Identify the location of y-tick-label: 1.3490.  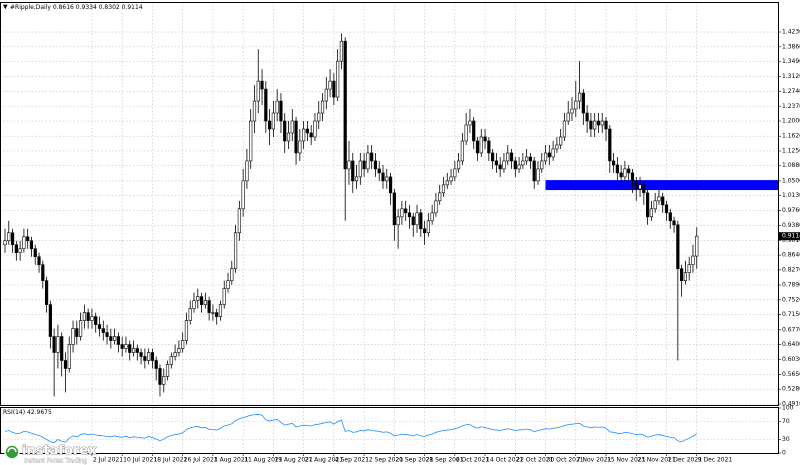
(791, 61).